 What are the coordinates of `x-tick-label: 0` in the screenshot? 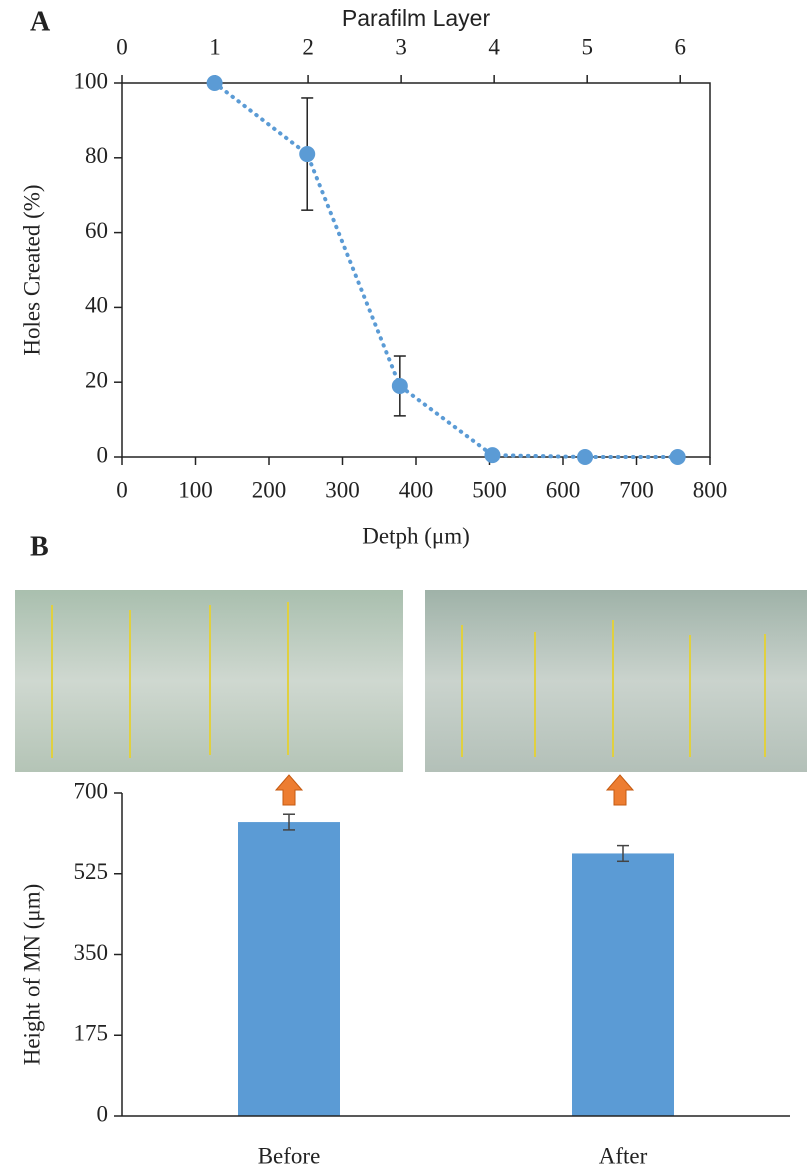 It's located at (122, 489).